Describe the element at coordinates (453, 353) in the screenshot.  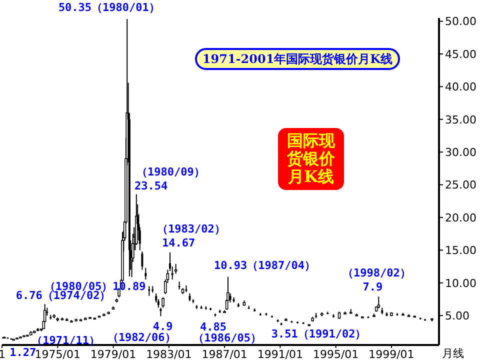
I see `x-axis-title: 月线` at that location.